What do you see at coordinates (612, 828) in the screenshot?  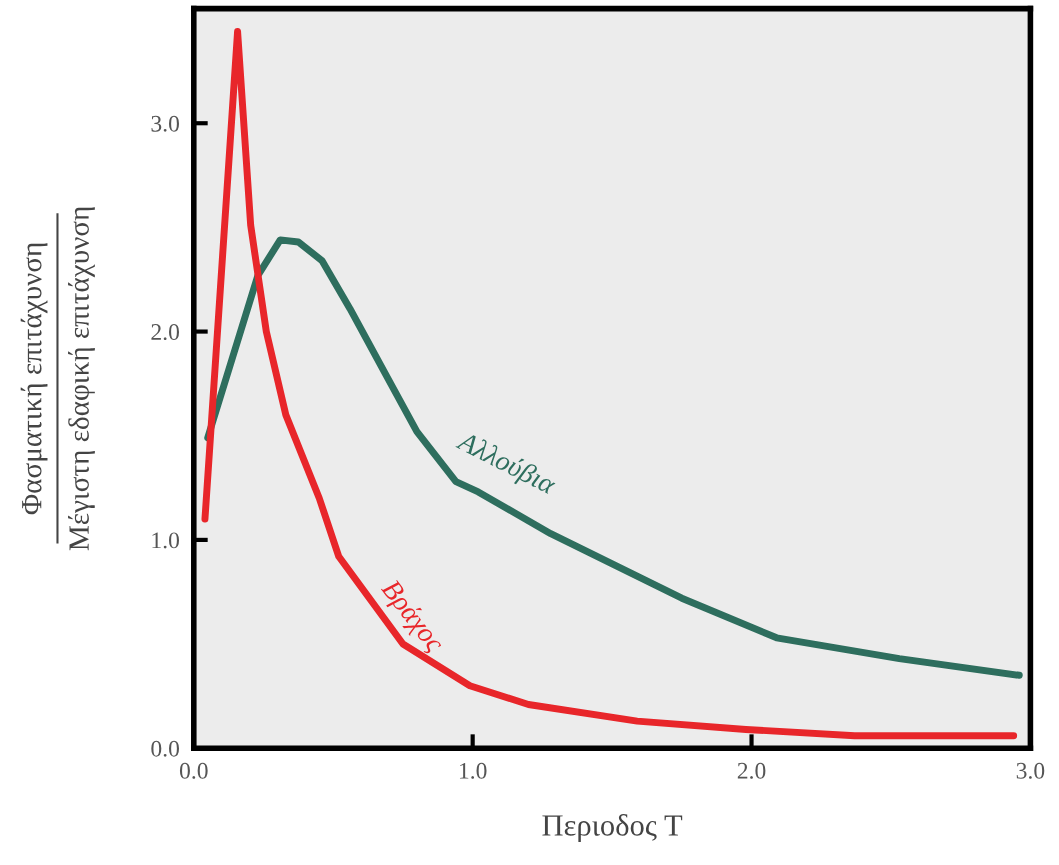 I see `x-axis-title: Περιοδος Τ` at bounding box center [612, 828].